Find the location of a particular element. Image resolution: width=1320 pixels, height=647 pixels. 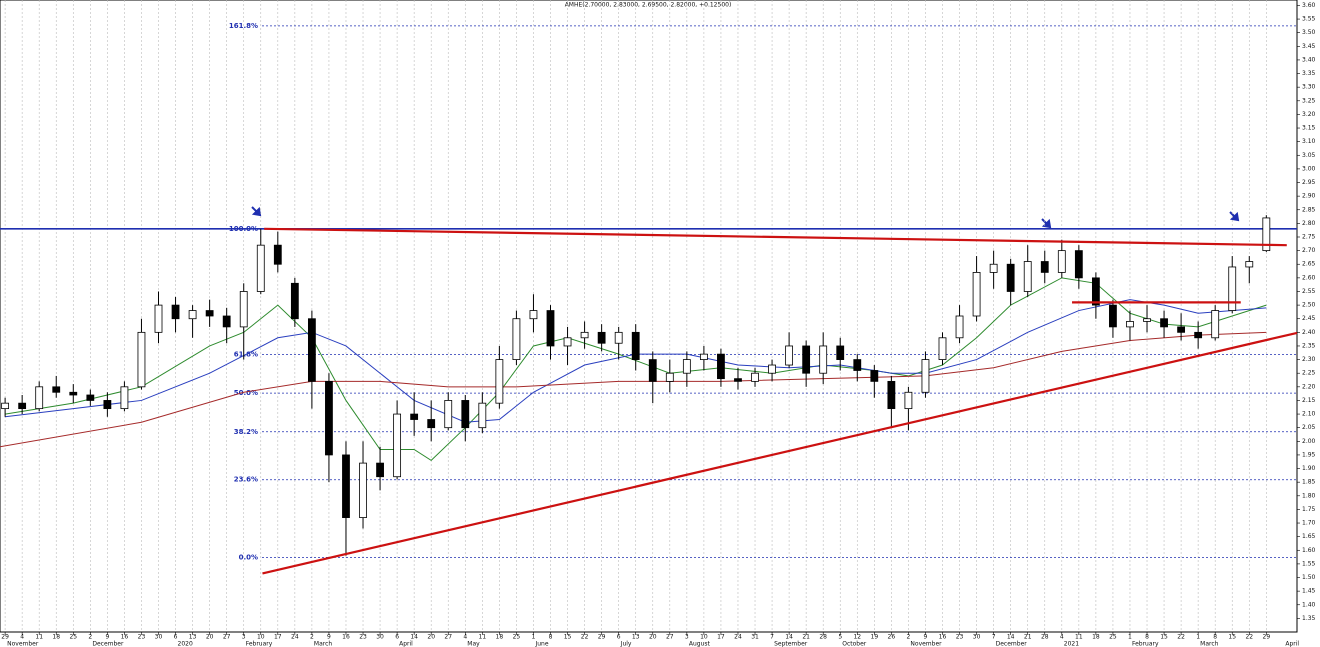

x-tick-label: 10 is located at coordinates (261, 637).